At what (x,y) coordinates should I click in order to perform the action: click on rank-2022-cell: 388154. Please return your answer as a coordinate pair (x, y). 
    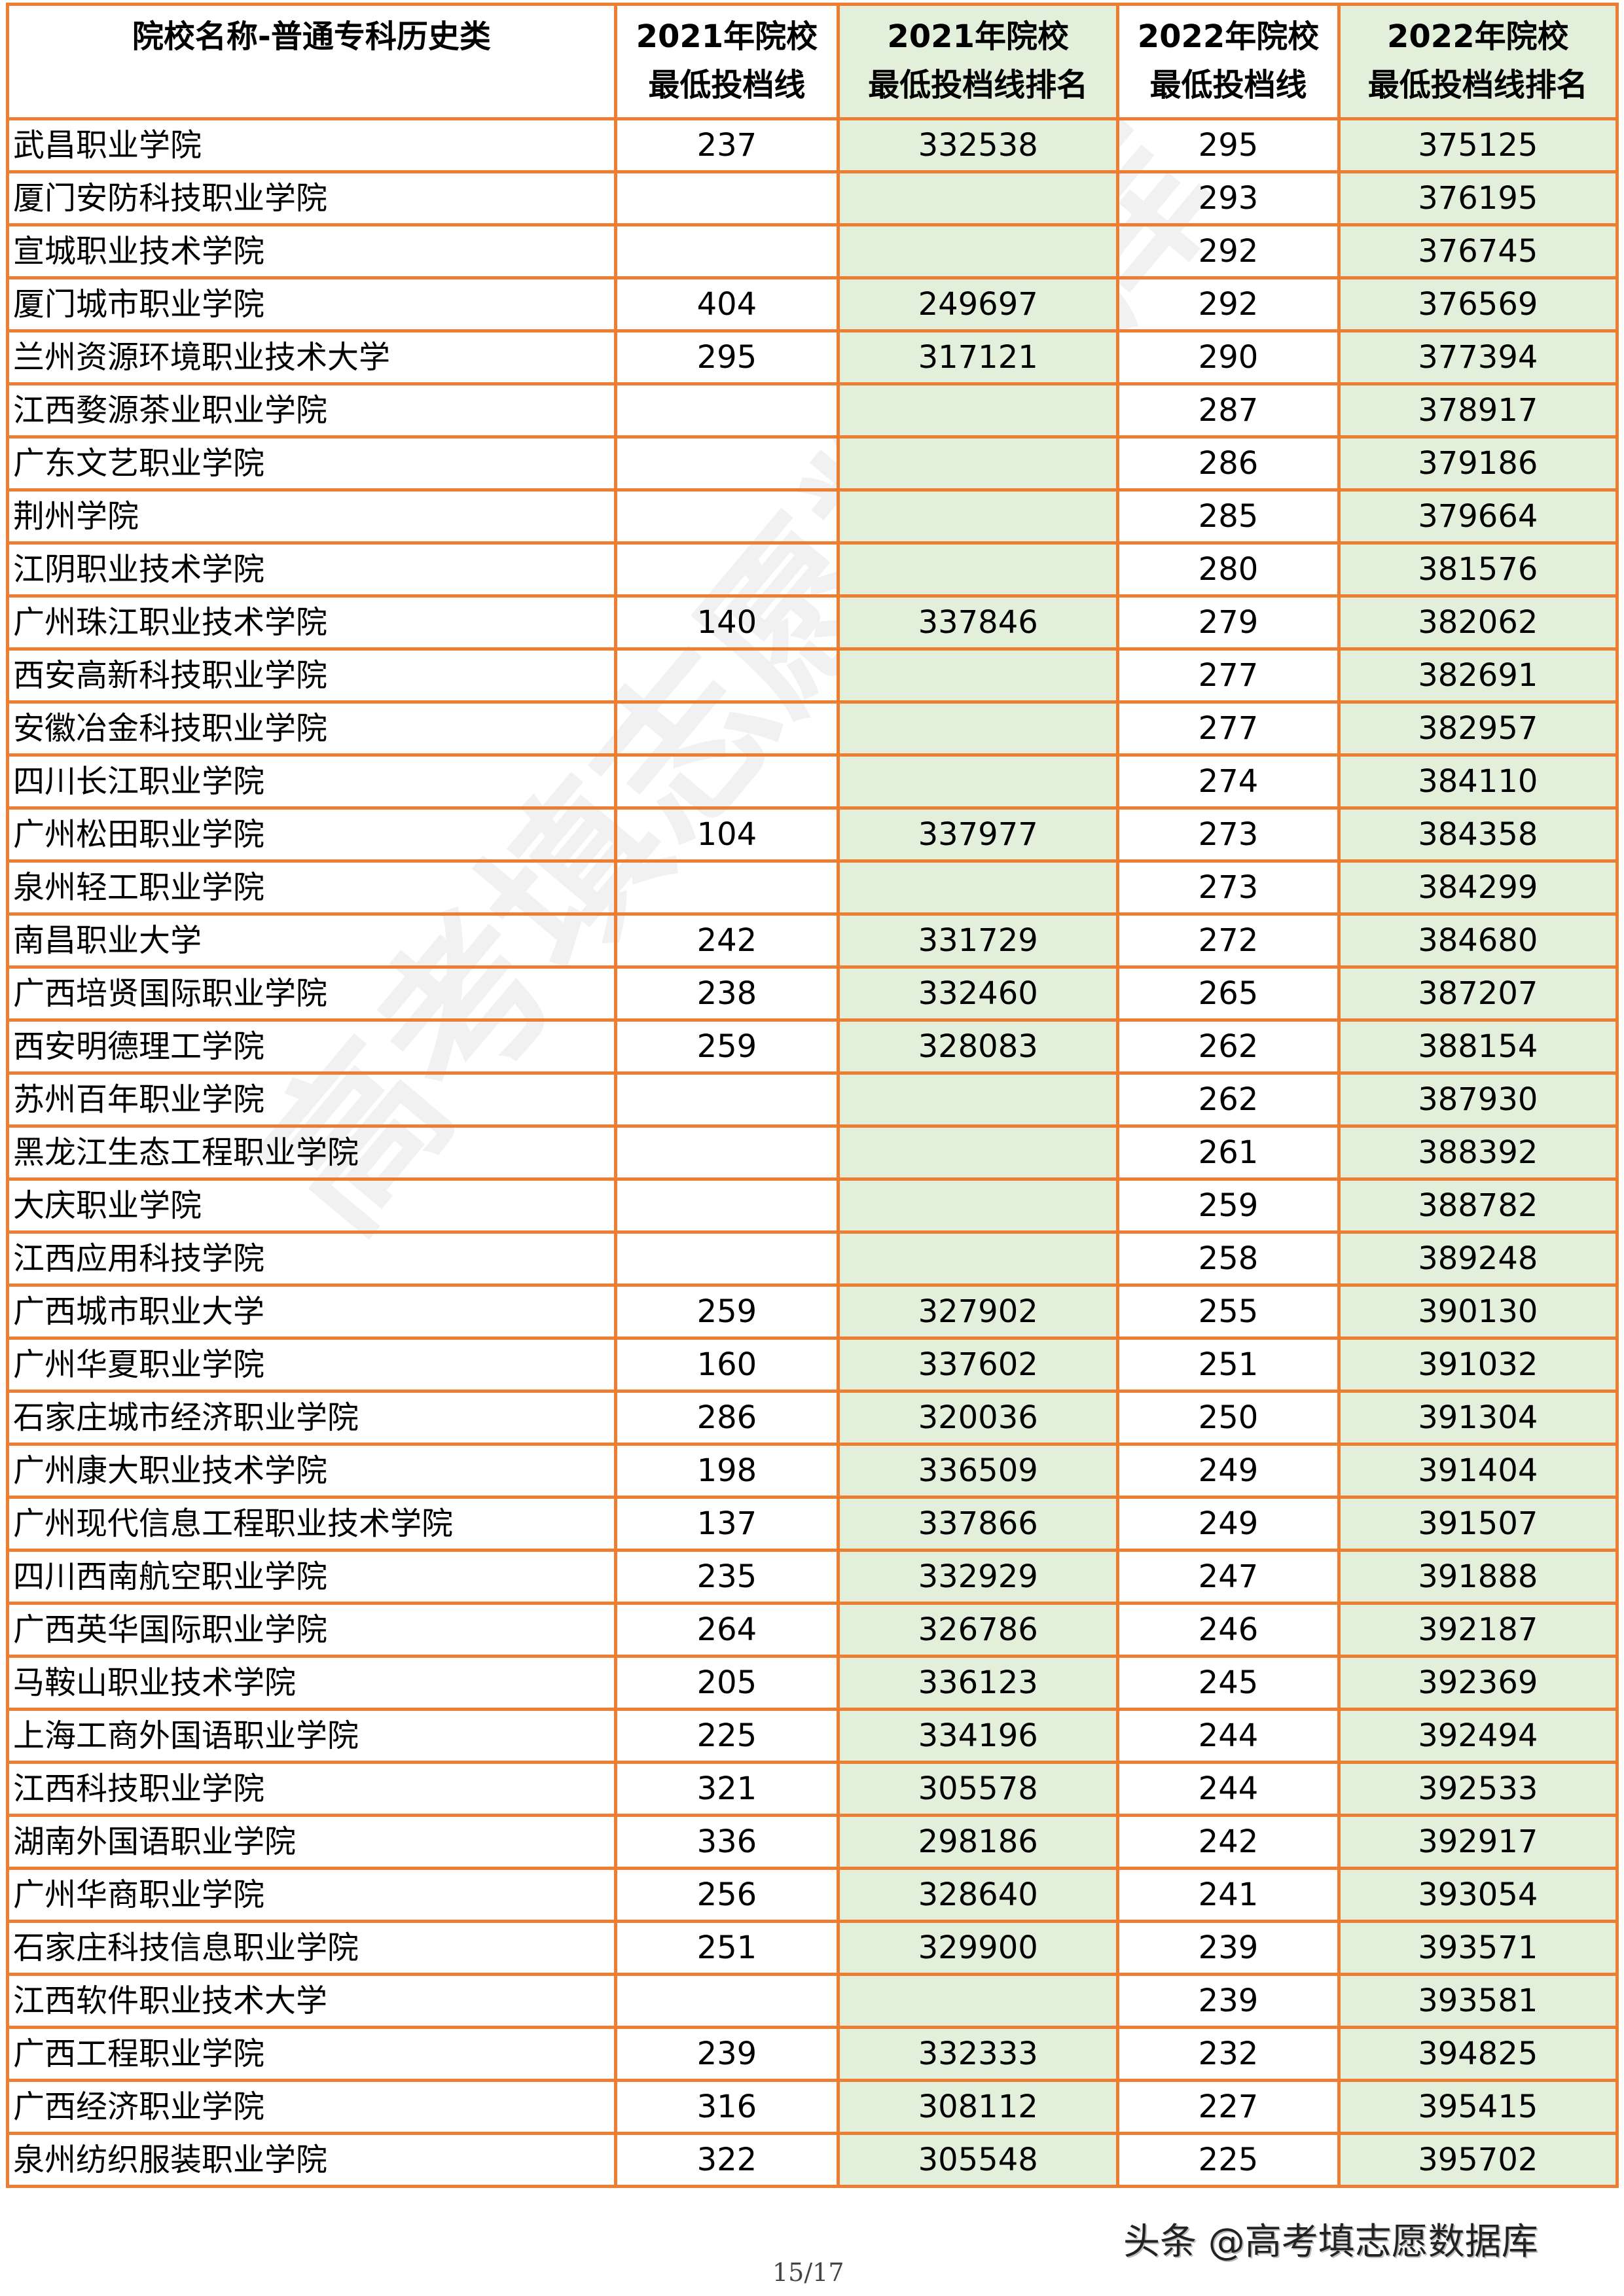
    Looking at the image, I should click on (1478, 1046).